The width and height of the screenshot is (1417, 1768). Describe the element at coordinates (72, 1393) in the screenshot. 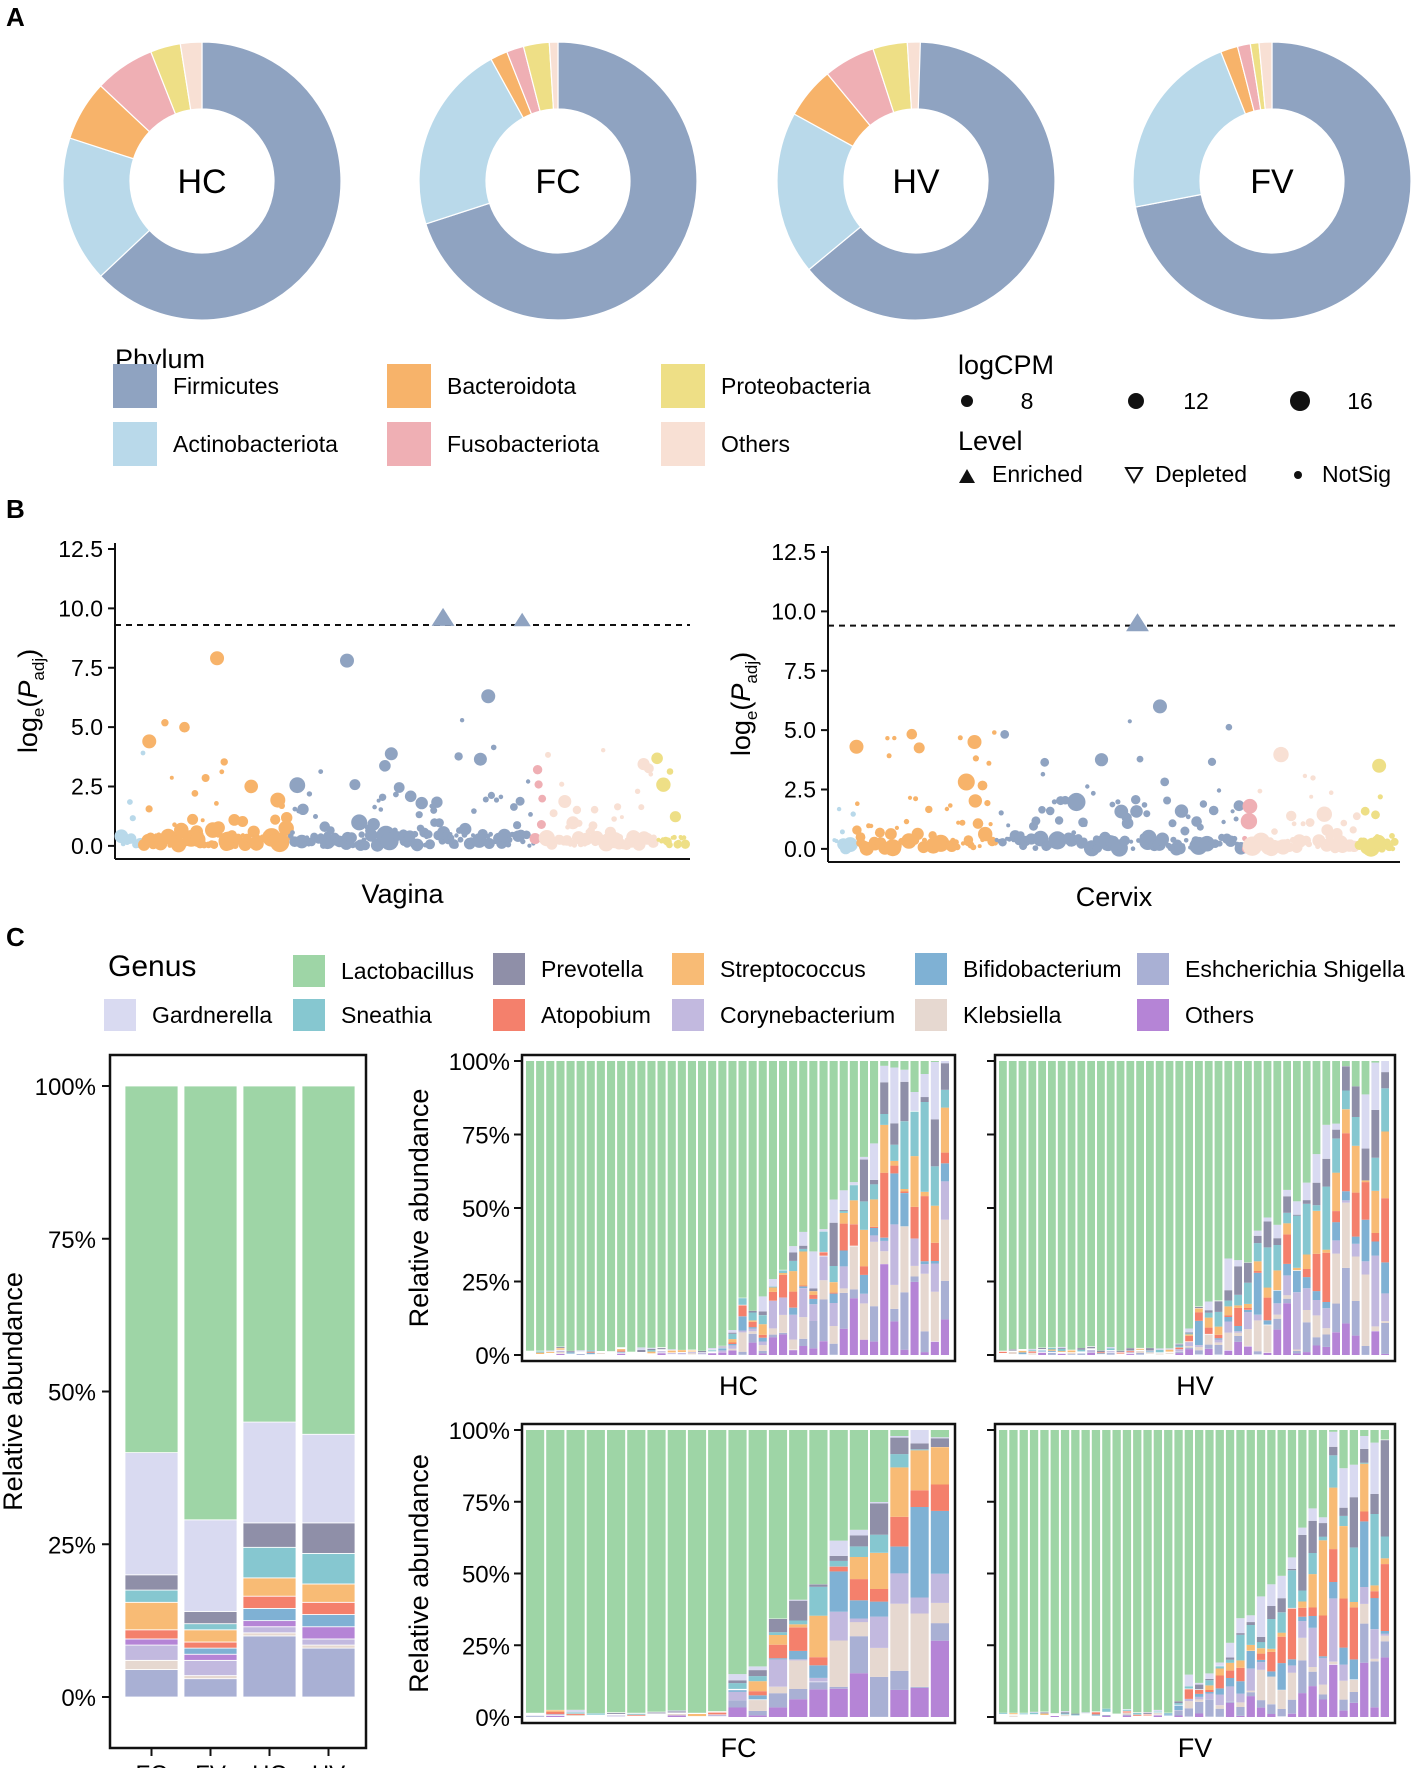

I see `y-tick-label: 50%` at that location.